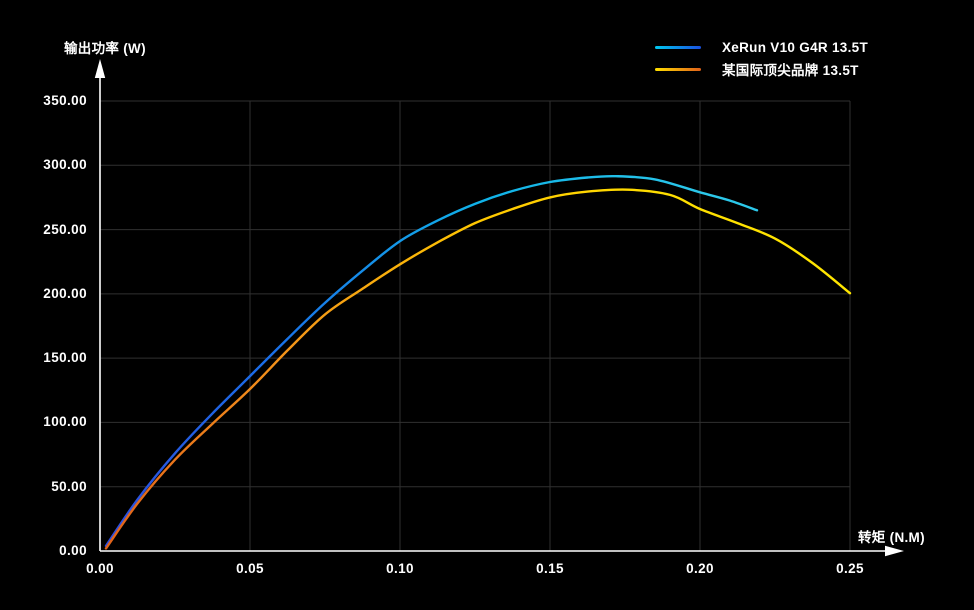  Describe the element at coordinates (790, 70) in the screenshot. I see `legend-label: 某国际顶尖品牌 13.5T` at that location.